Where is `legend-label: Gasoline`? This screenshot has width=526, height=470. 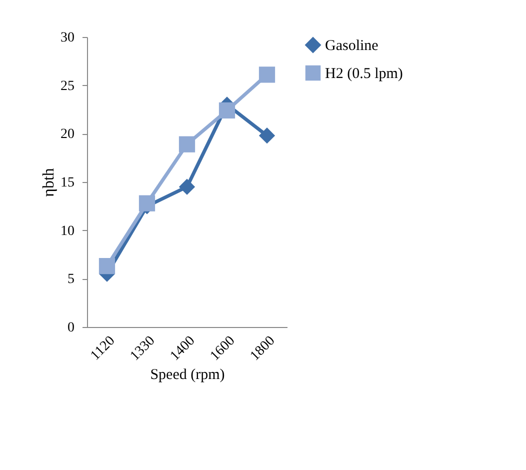 legend-label: Gasoline is located at coordinates (352, 46).